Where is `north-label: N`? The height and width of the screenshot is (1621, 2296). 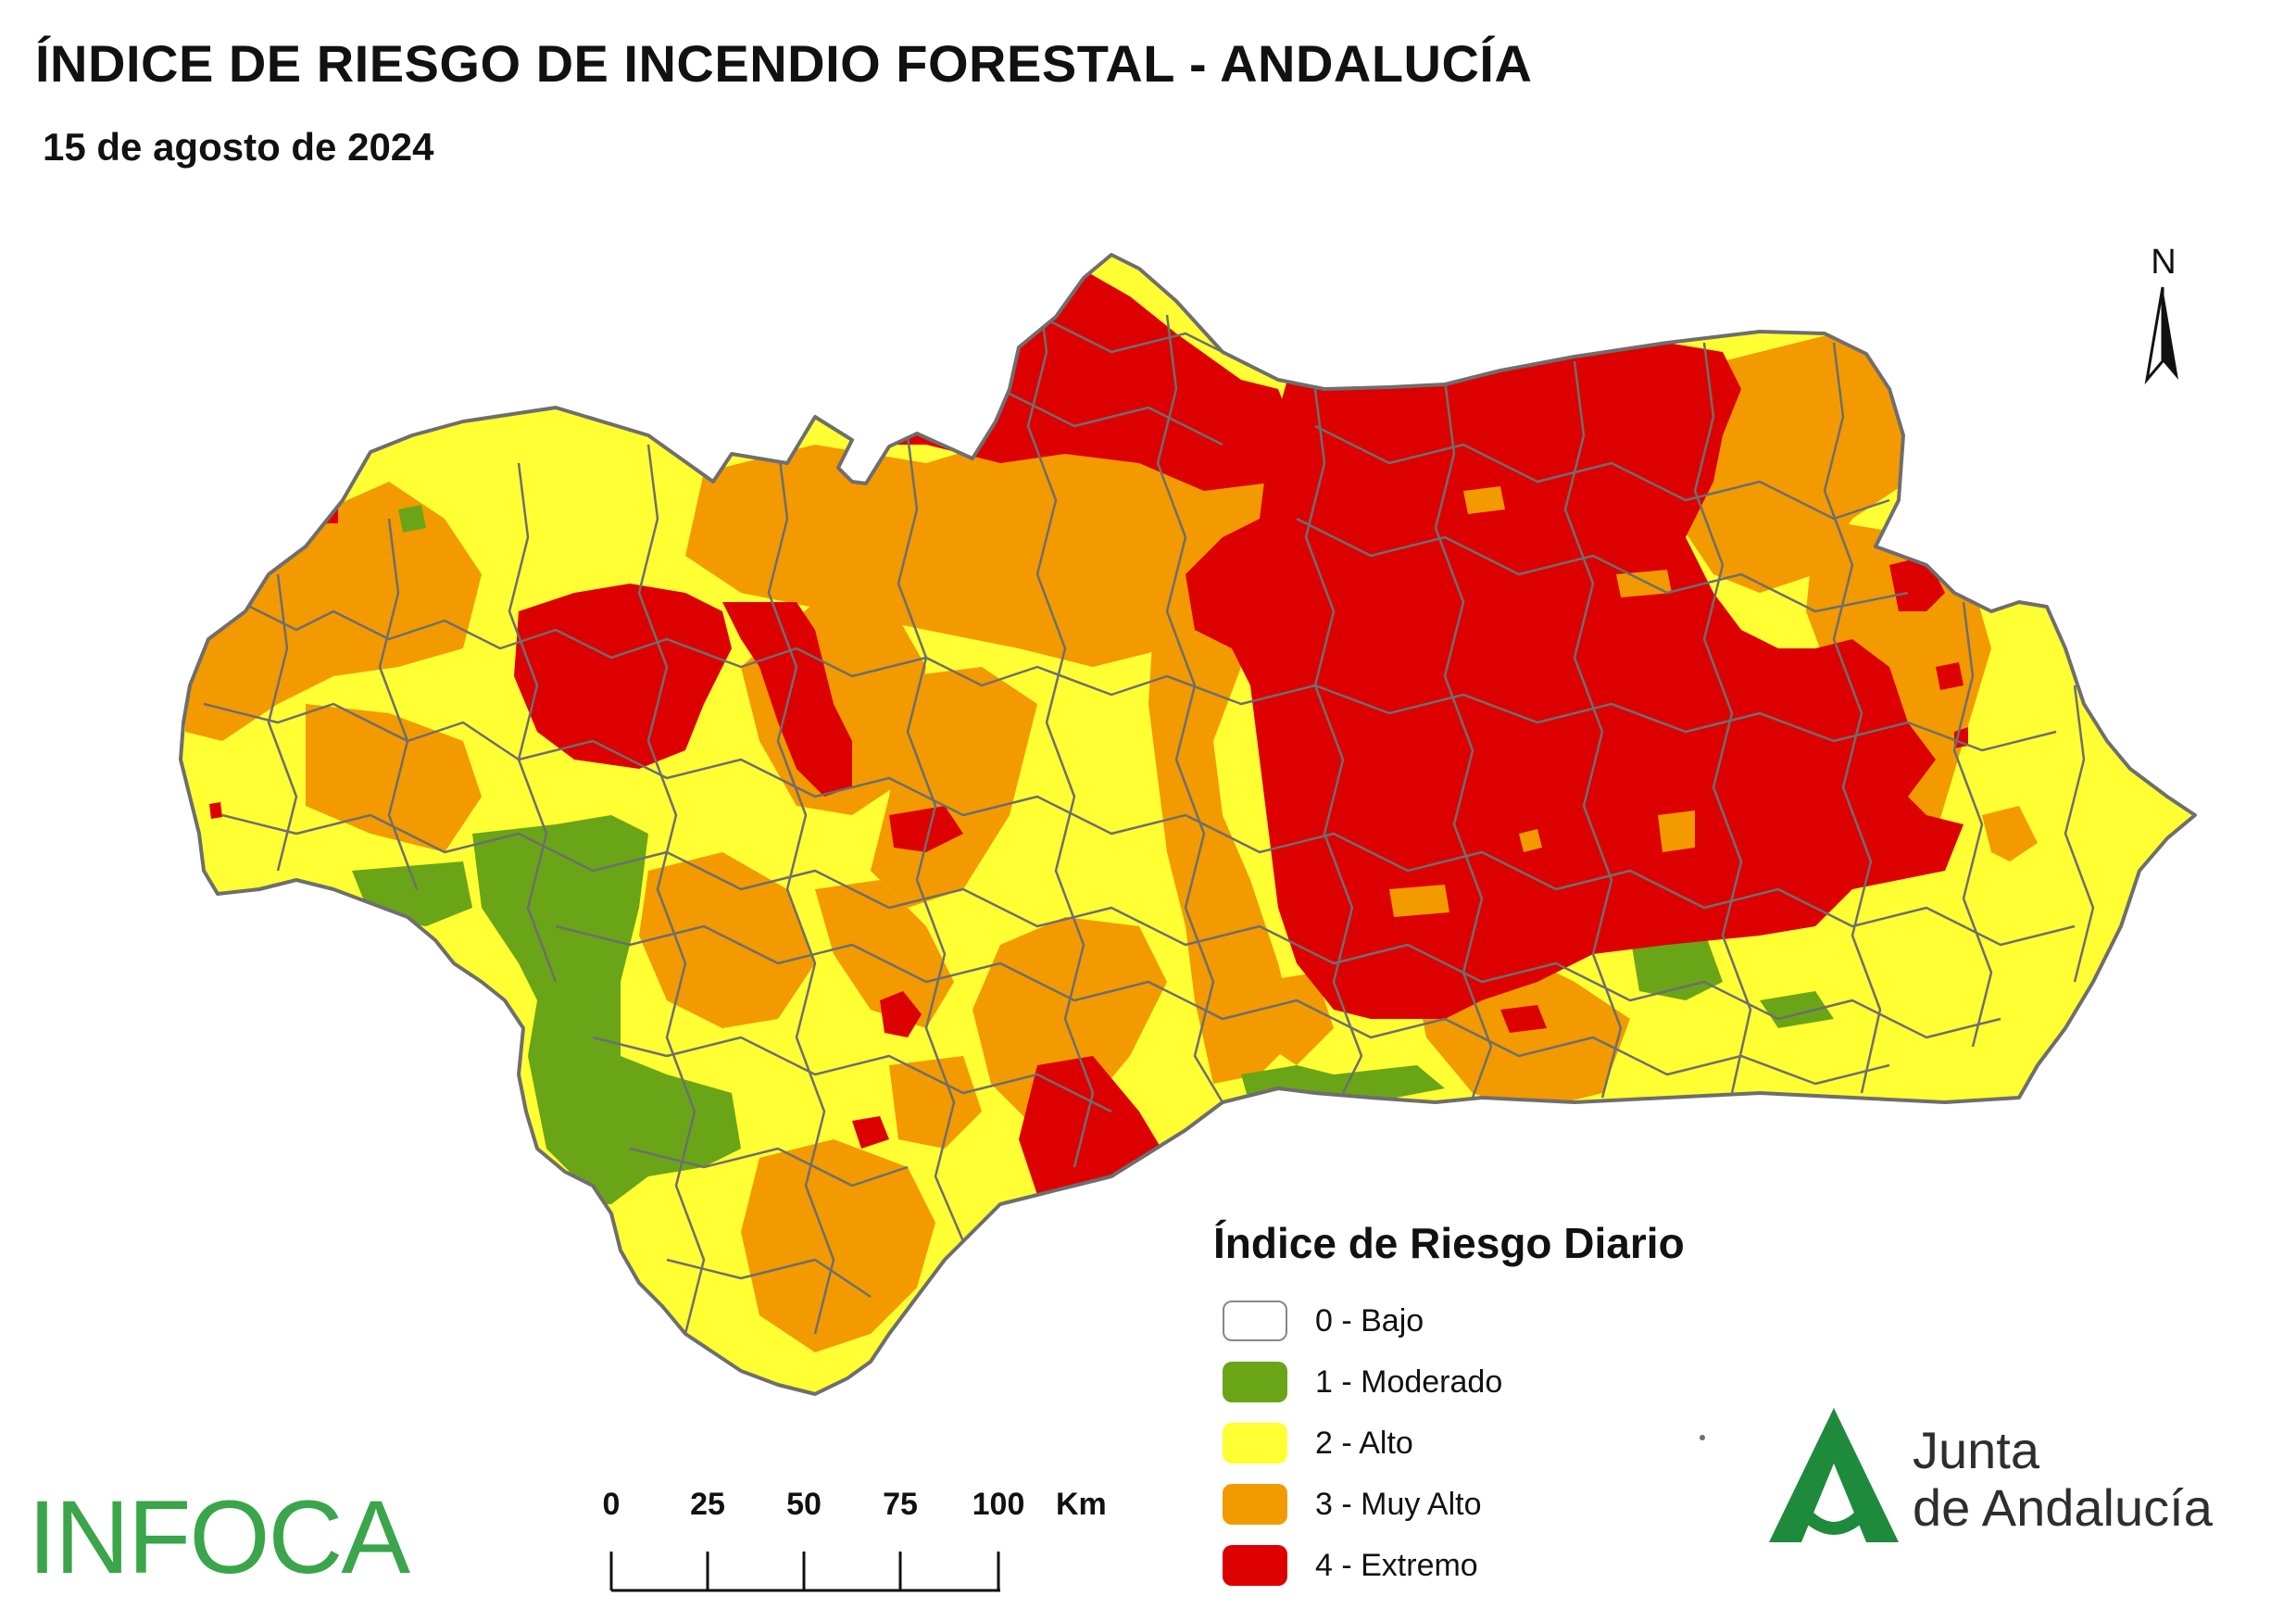 north-label: N is located at coordinates (2164, 262).